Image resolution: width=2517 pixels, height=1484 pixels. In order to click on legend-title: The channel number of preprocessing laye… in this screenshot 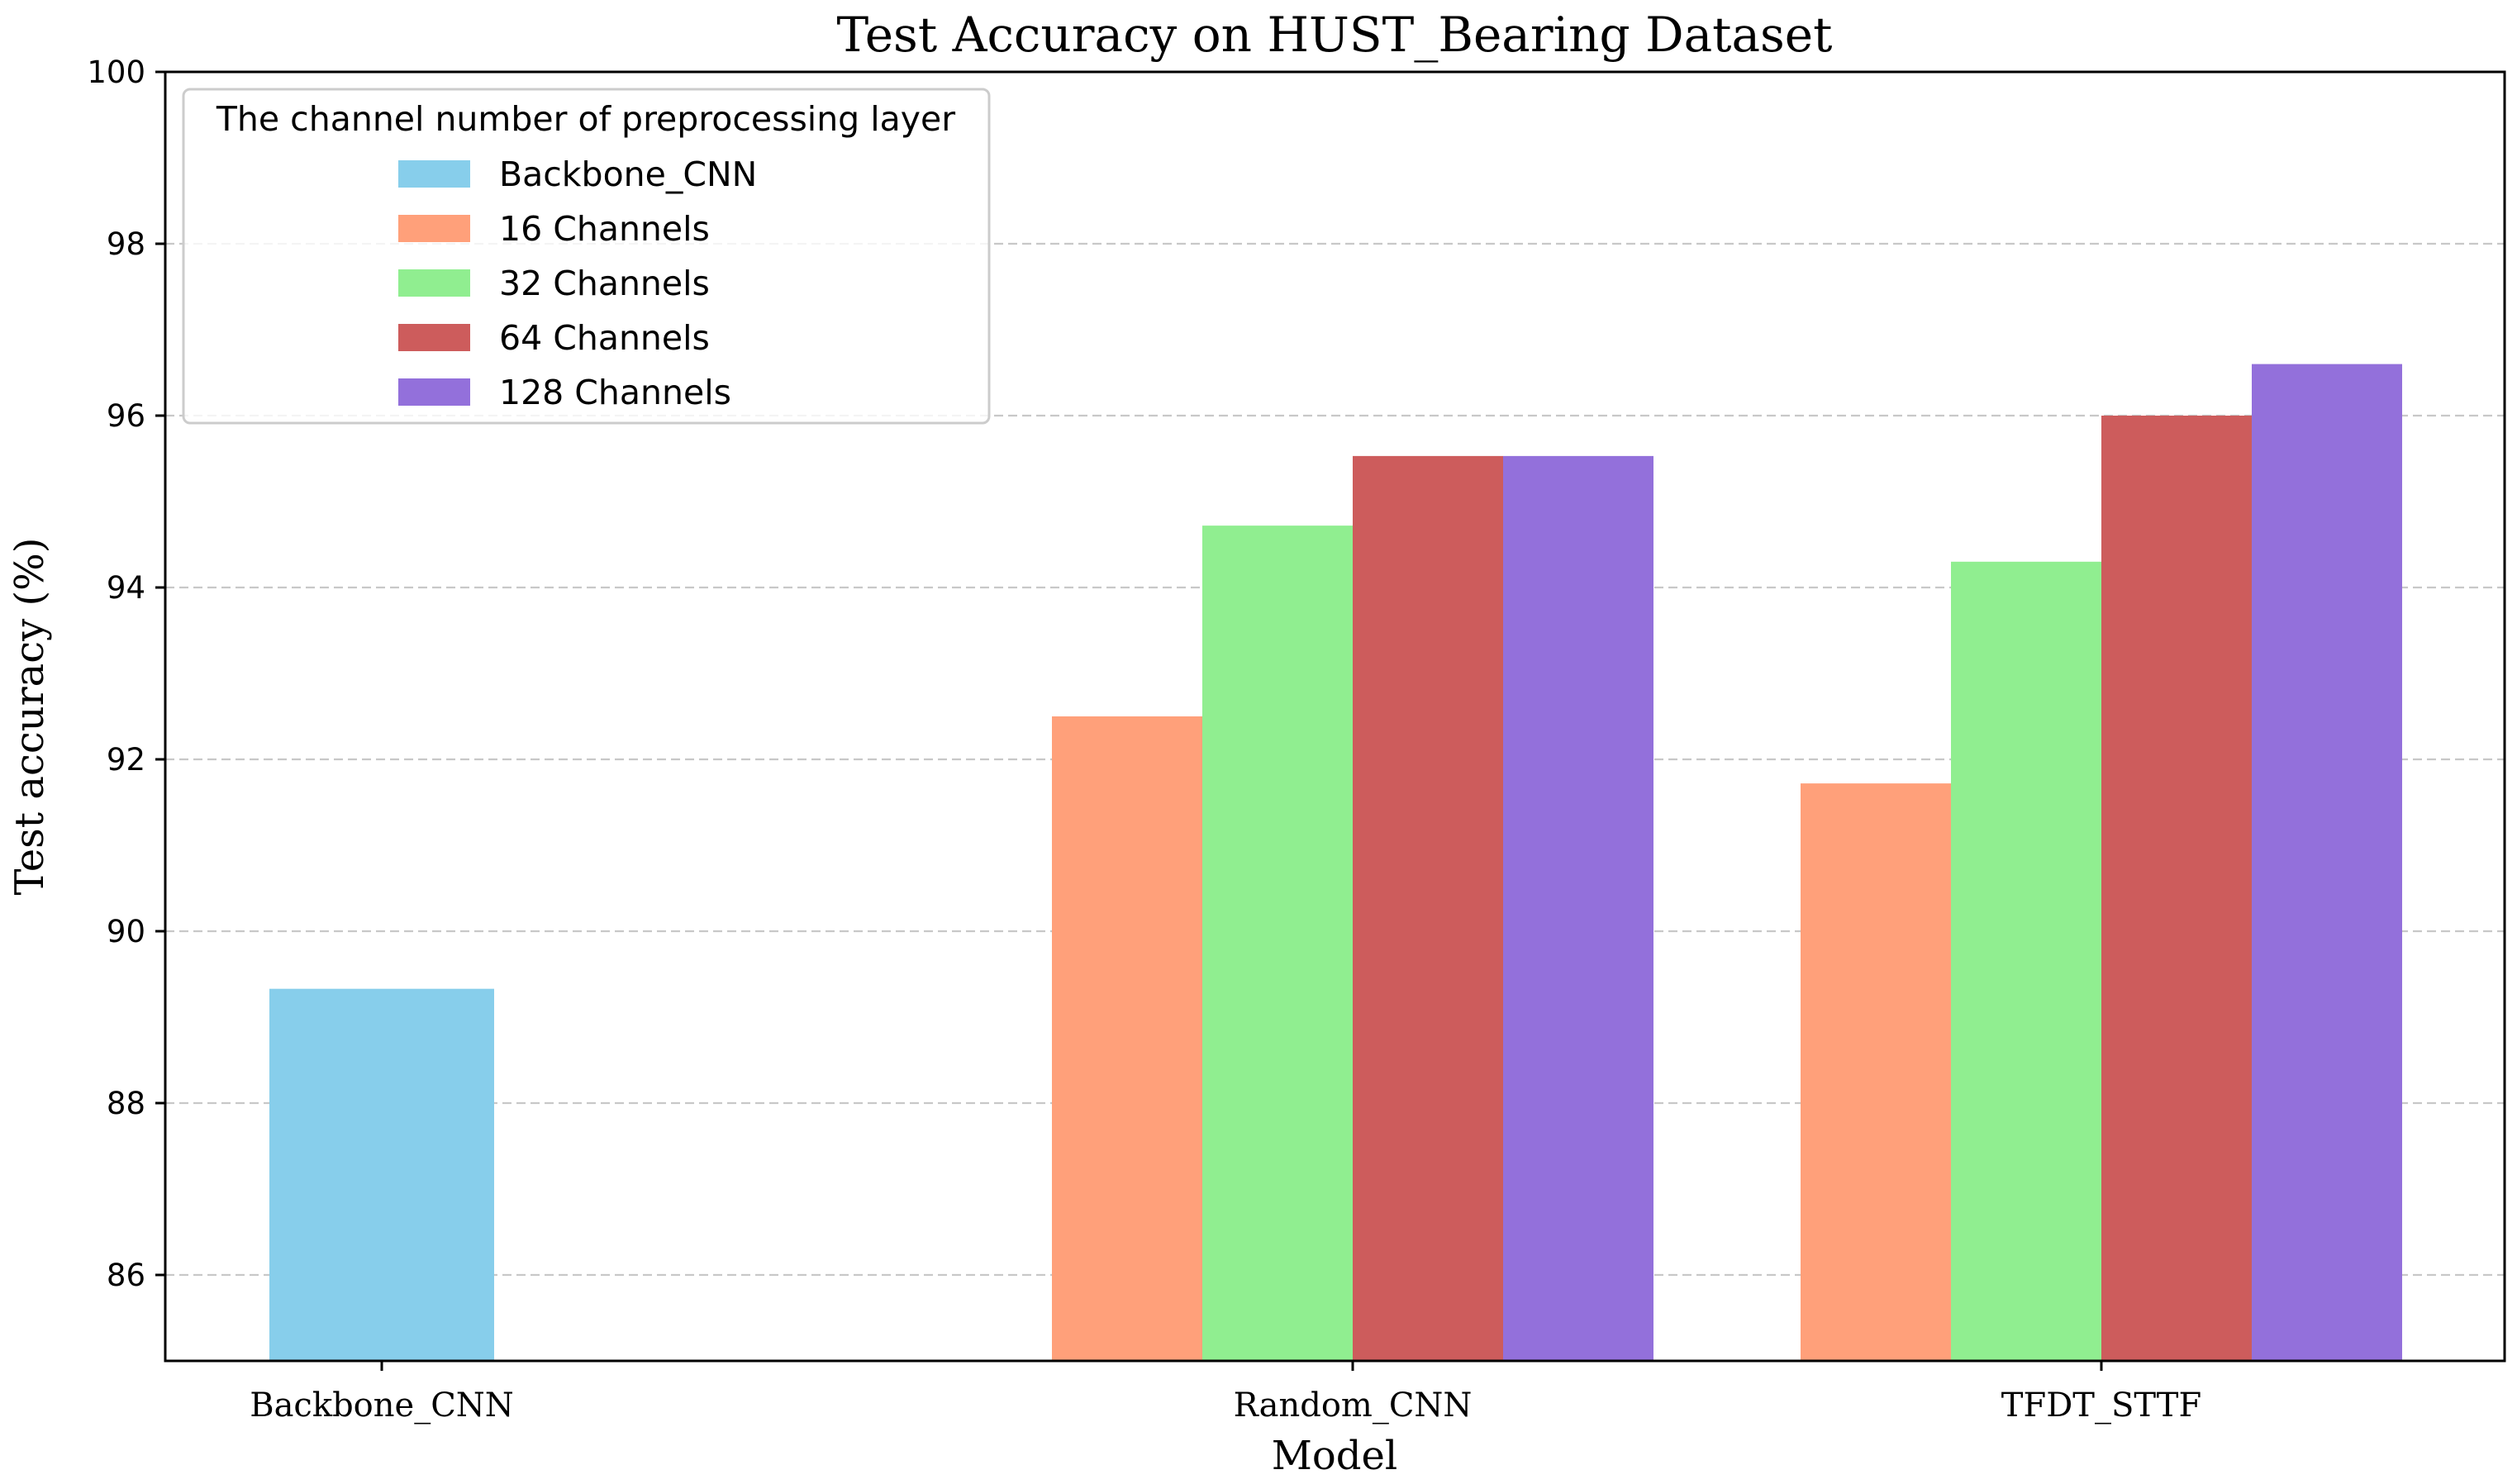, I will do `click(586, 119)`.